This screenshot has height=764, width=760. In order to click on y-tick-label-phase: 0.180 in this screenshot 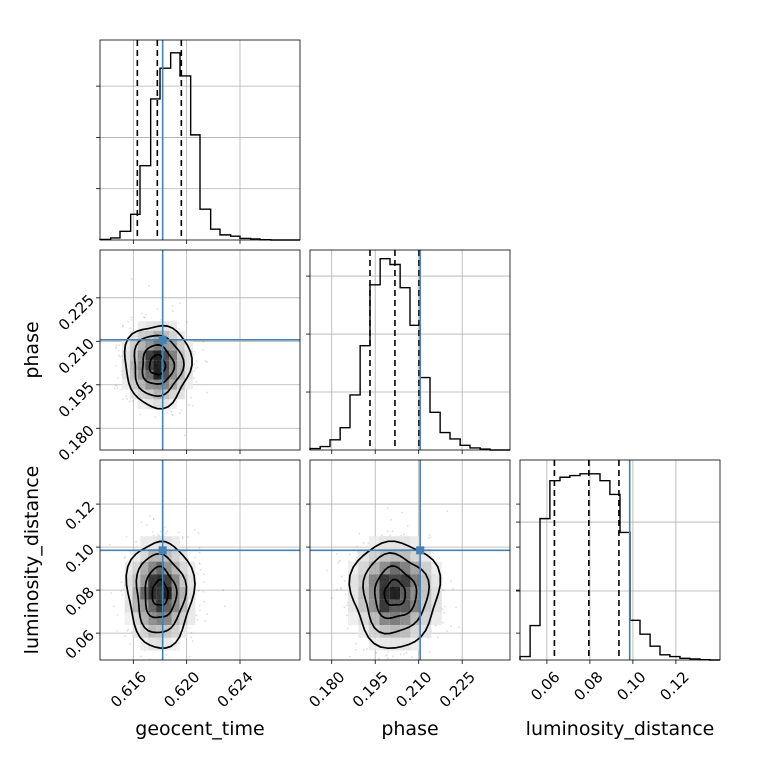, I will do `click(76, 443)`.